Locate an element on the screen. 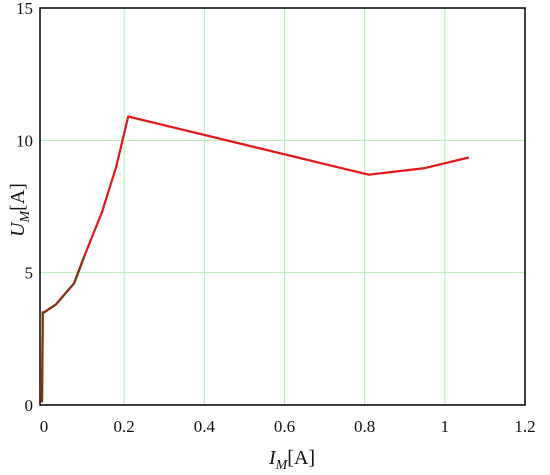 The height and width of the screenshot is (475, 550). series-line-start-segment is located at coordinates (63, 329).